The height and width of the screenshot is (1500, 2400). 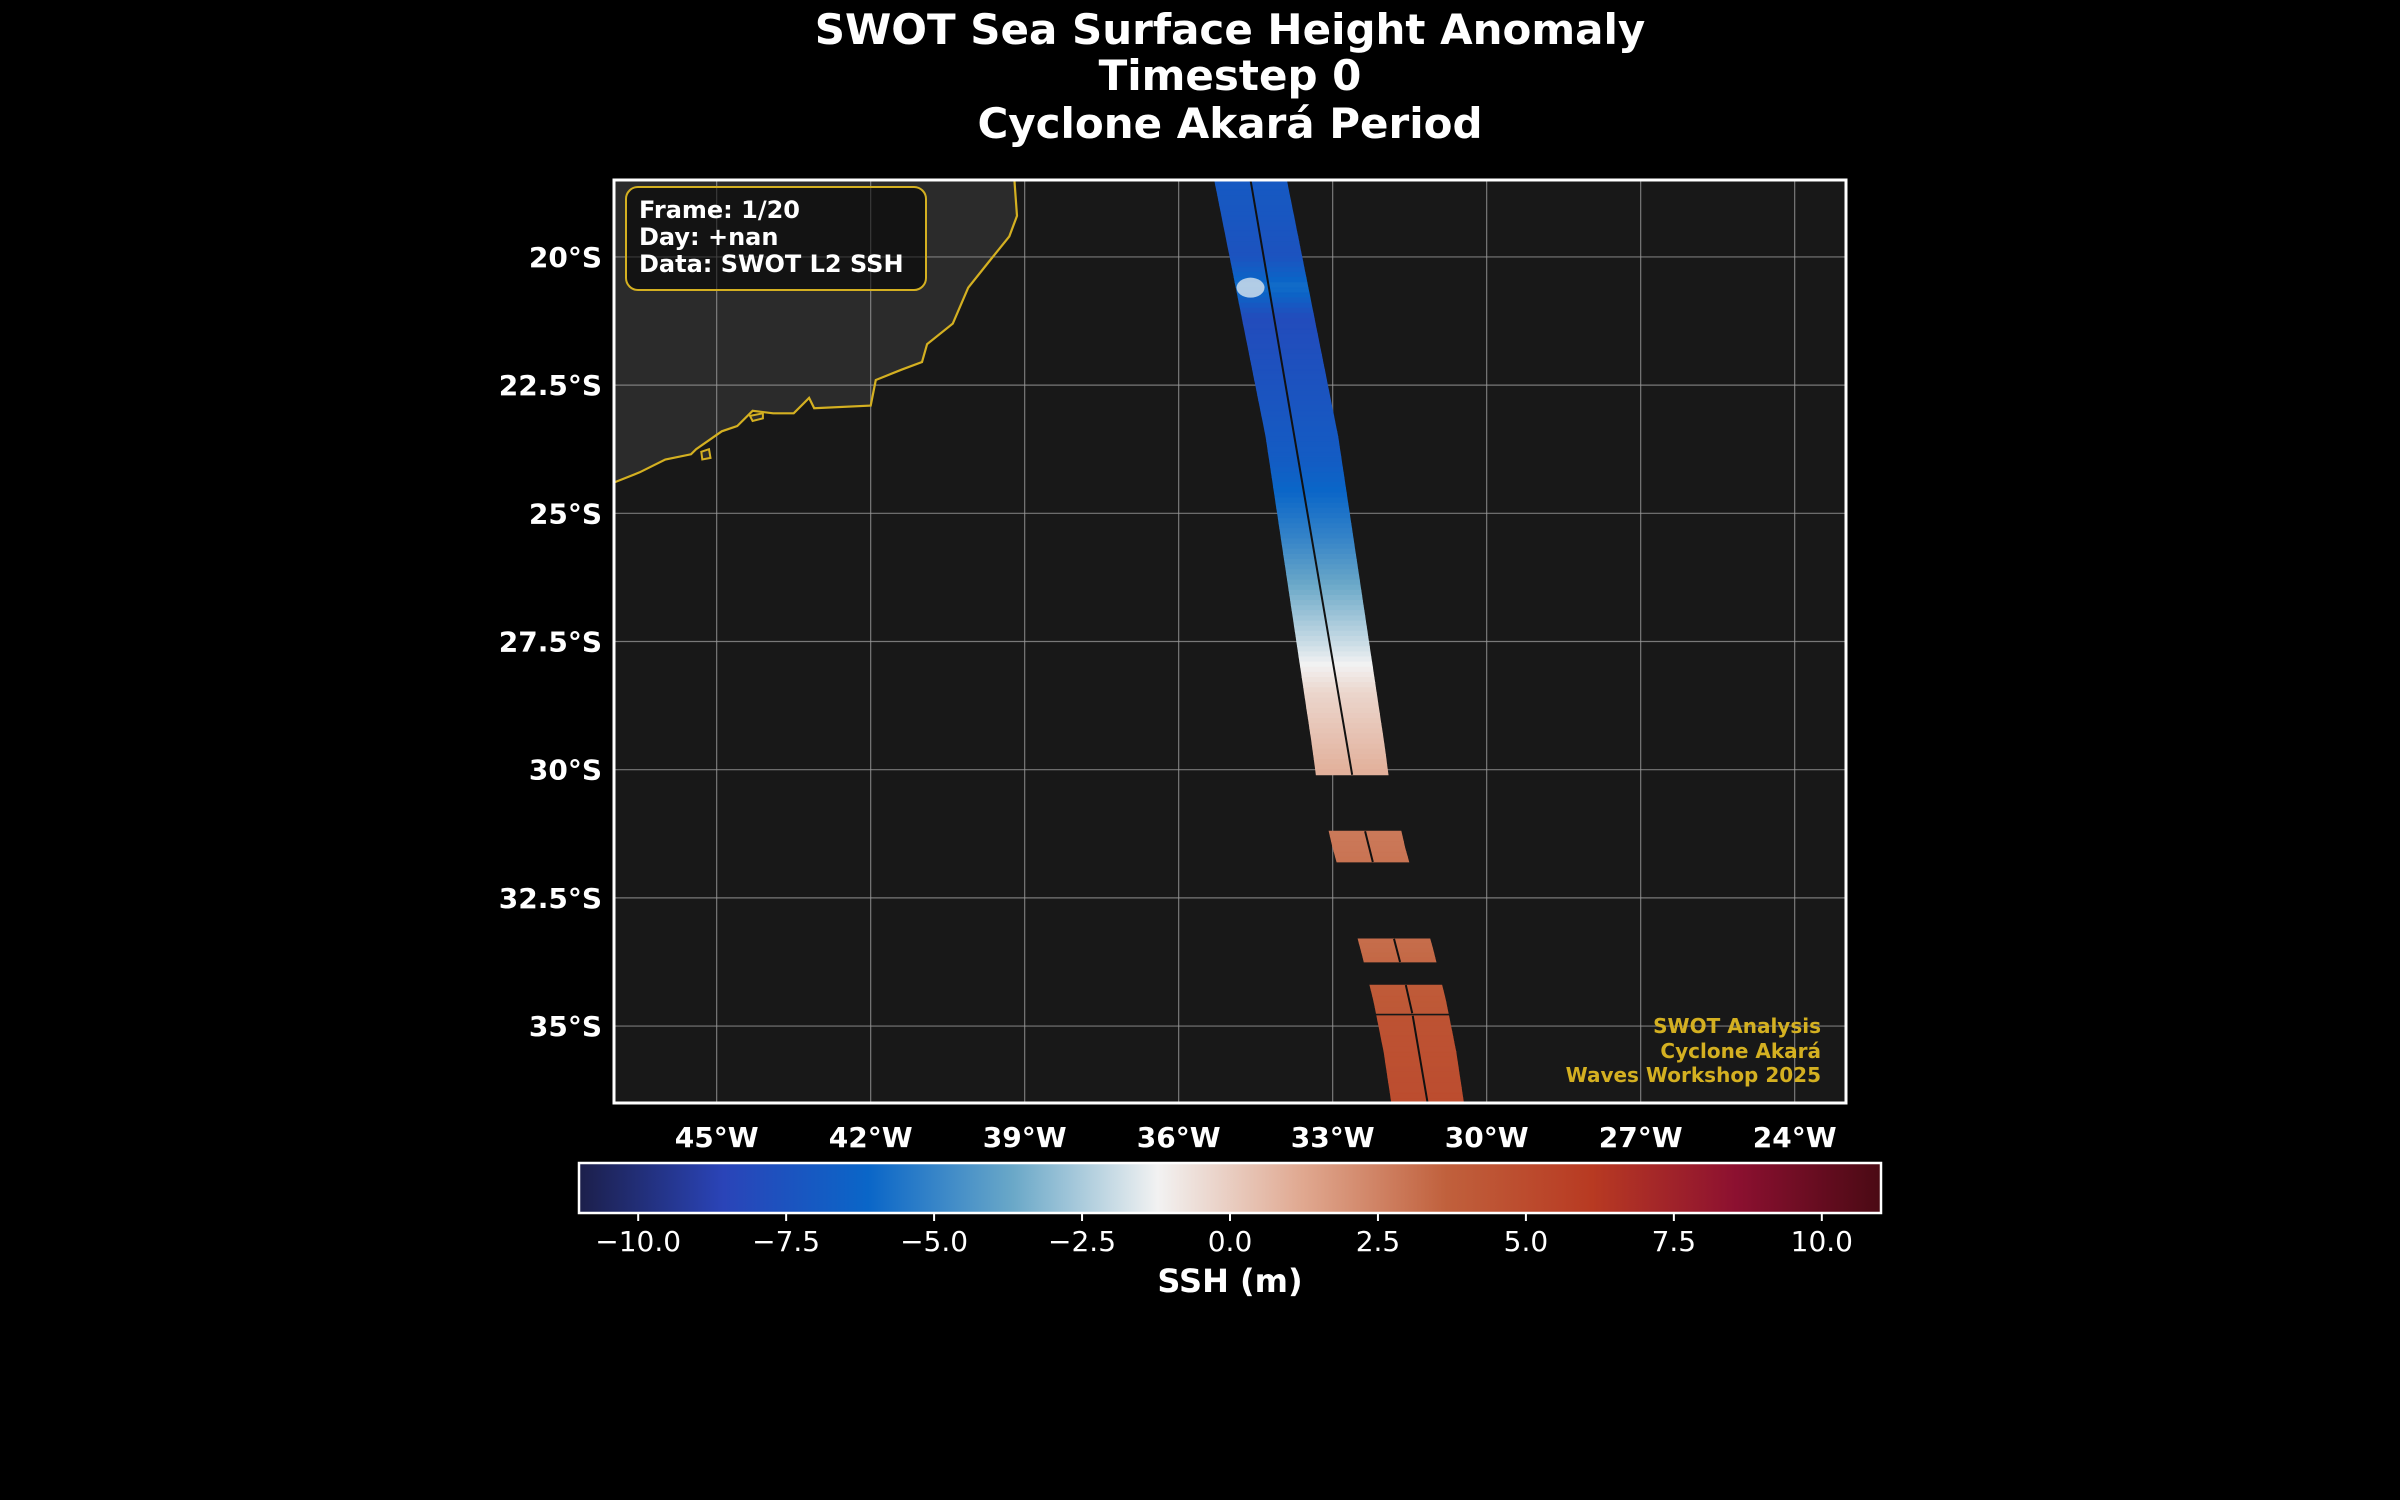 What do you see at coordinates (565, 513) in the screenshot?
I see `lat-tick-label: 25°S` at bounding box center [565, 513].